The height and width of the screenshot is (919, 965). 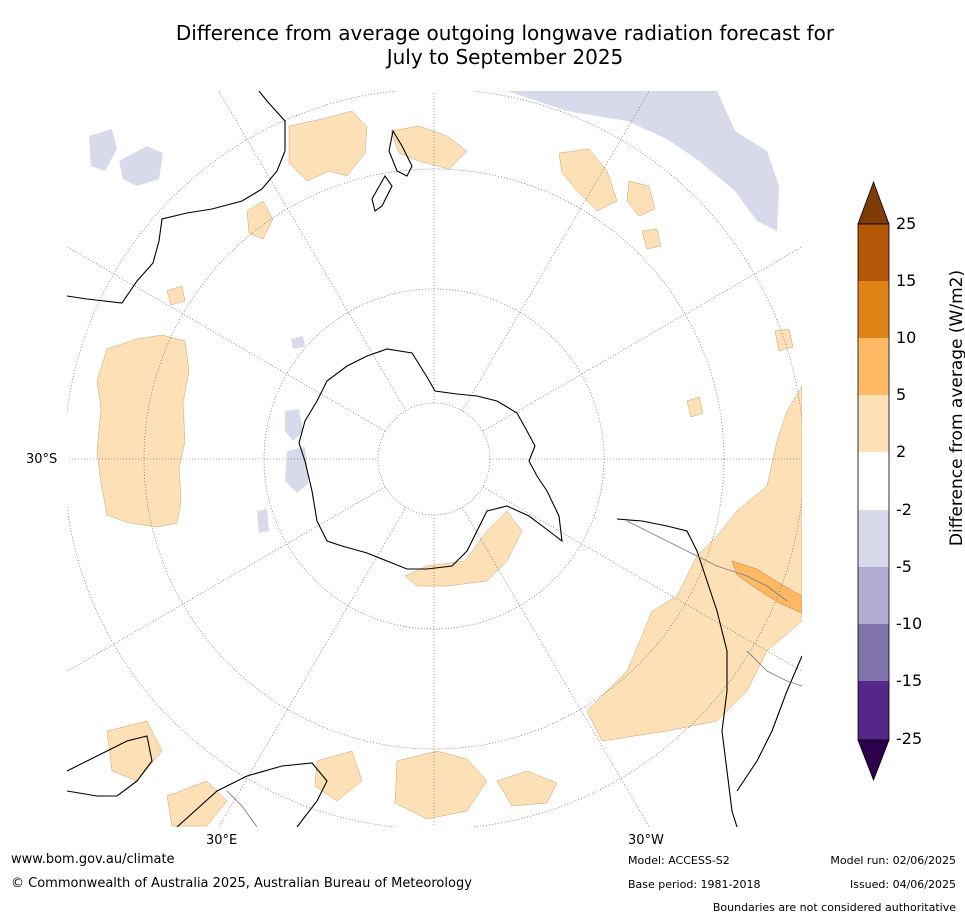 I want to click on colorbar-tick-minus-15: -15, so click(x=909, y=680).